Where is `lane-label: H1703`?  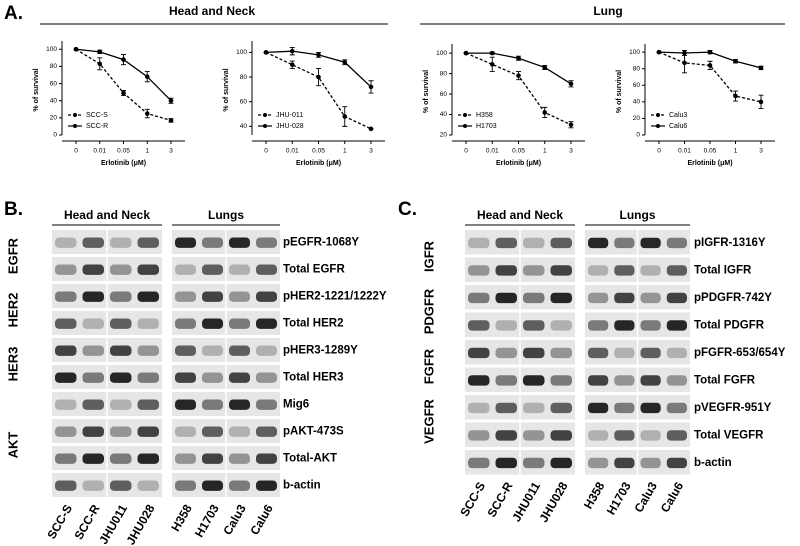
lane-label: H1703 is located at coordinates (619, 498).